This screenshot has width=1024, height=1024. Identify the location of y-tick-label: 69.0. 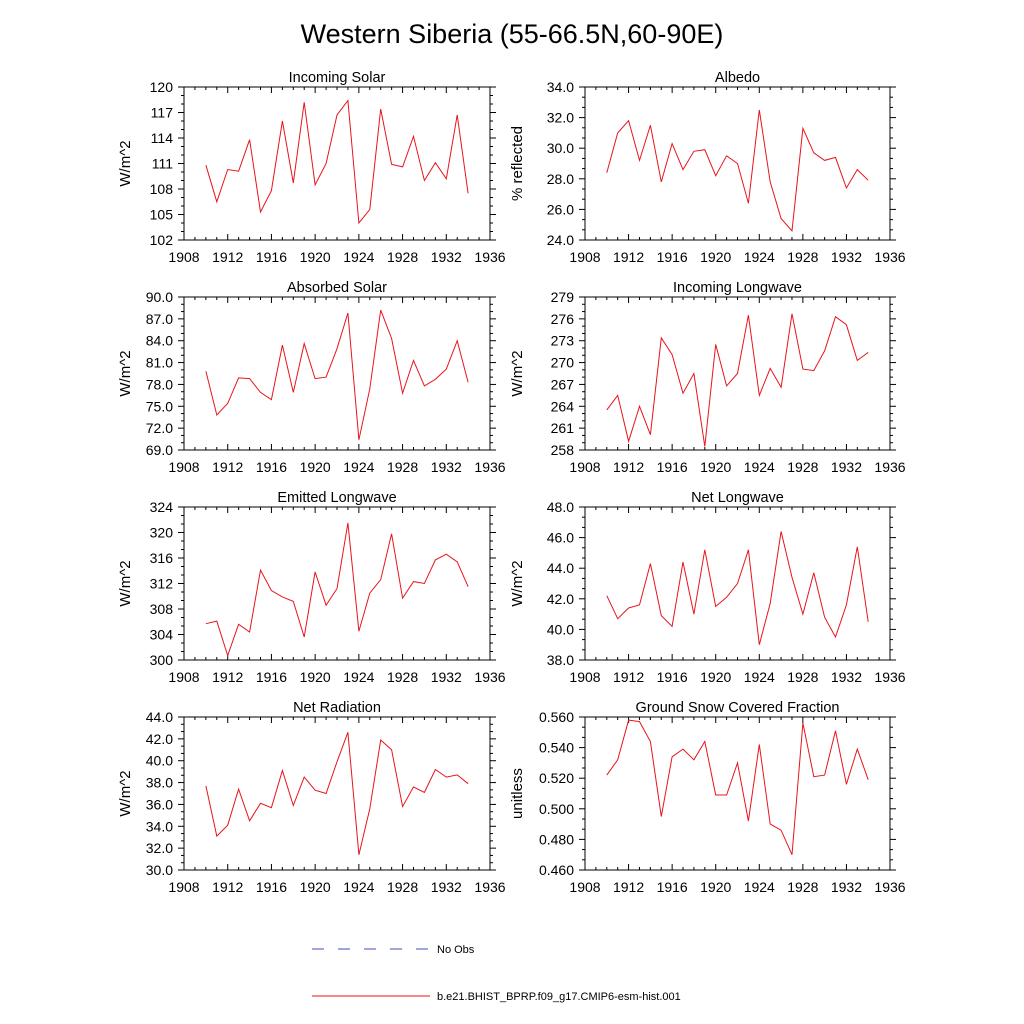
(159, 450).